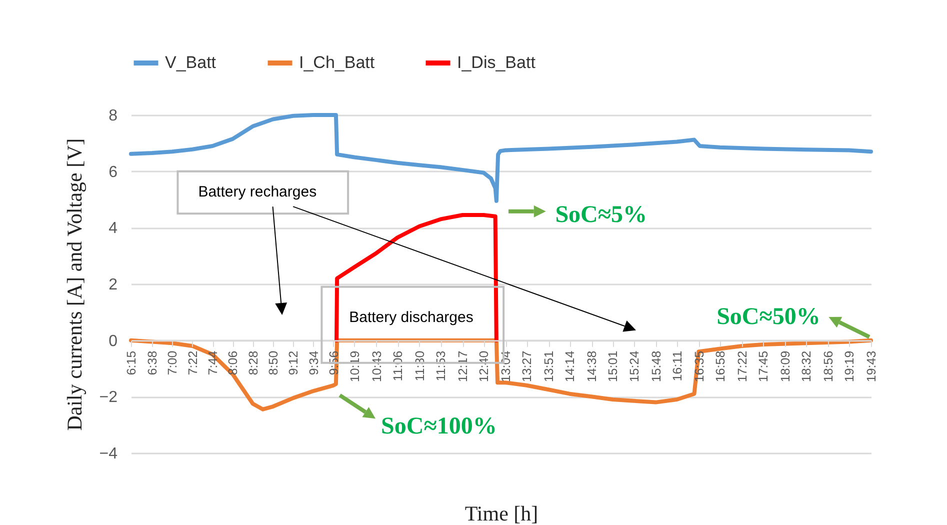  What do you see at coordinates (699, 366) in the screenshot?
I see `x-tick-label: 16:35` at bounding box center [699, 366].